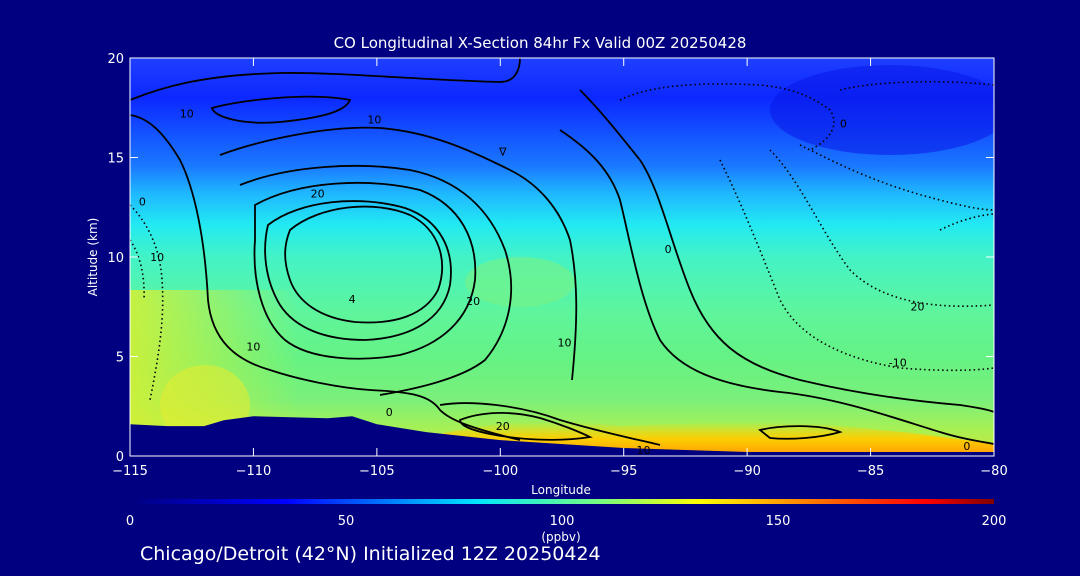  I want to click on x-tick-label: −90, so click(746, 471).